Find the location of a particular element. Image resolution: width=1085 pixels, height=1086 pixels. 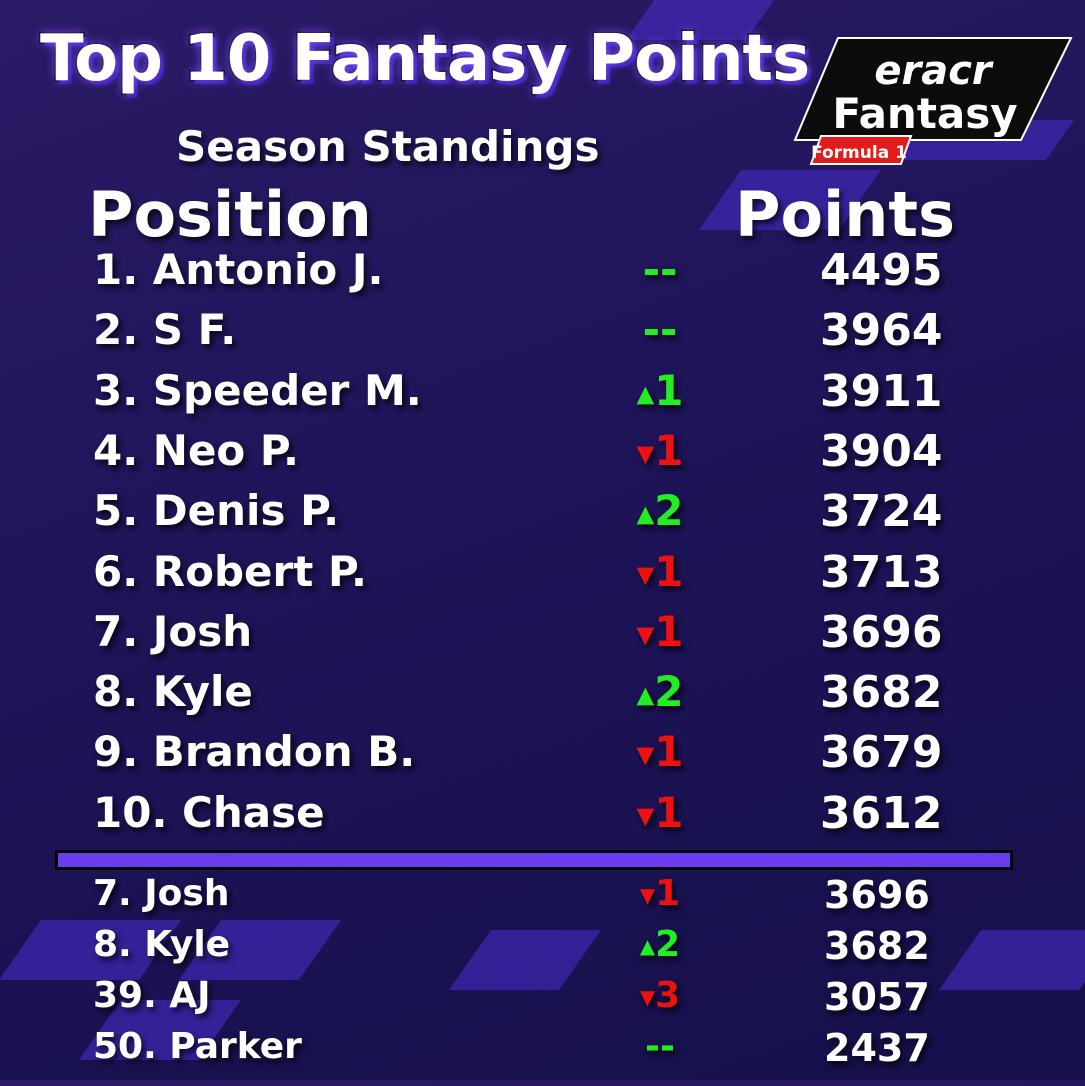

standings-row: 4. Neo P. ▼1 3904 is located at coordinates (542, 456).